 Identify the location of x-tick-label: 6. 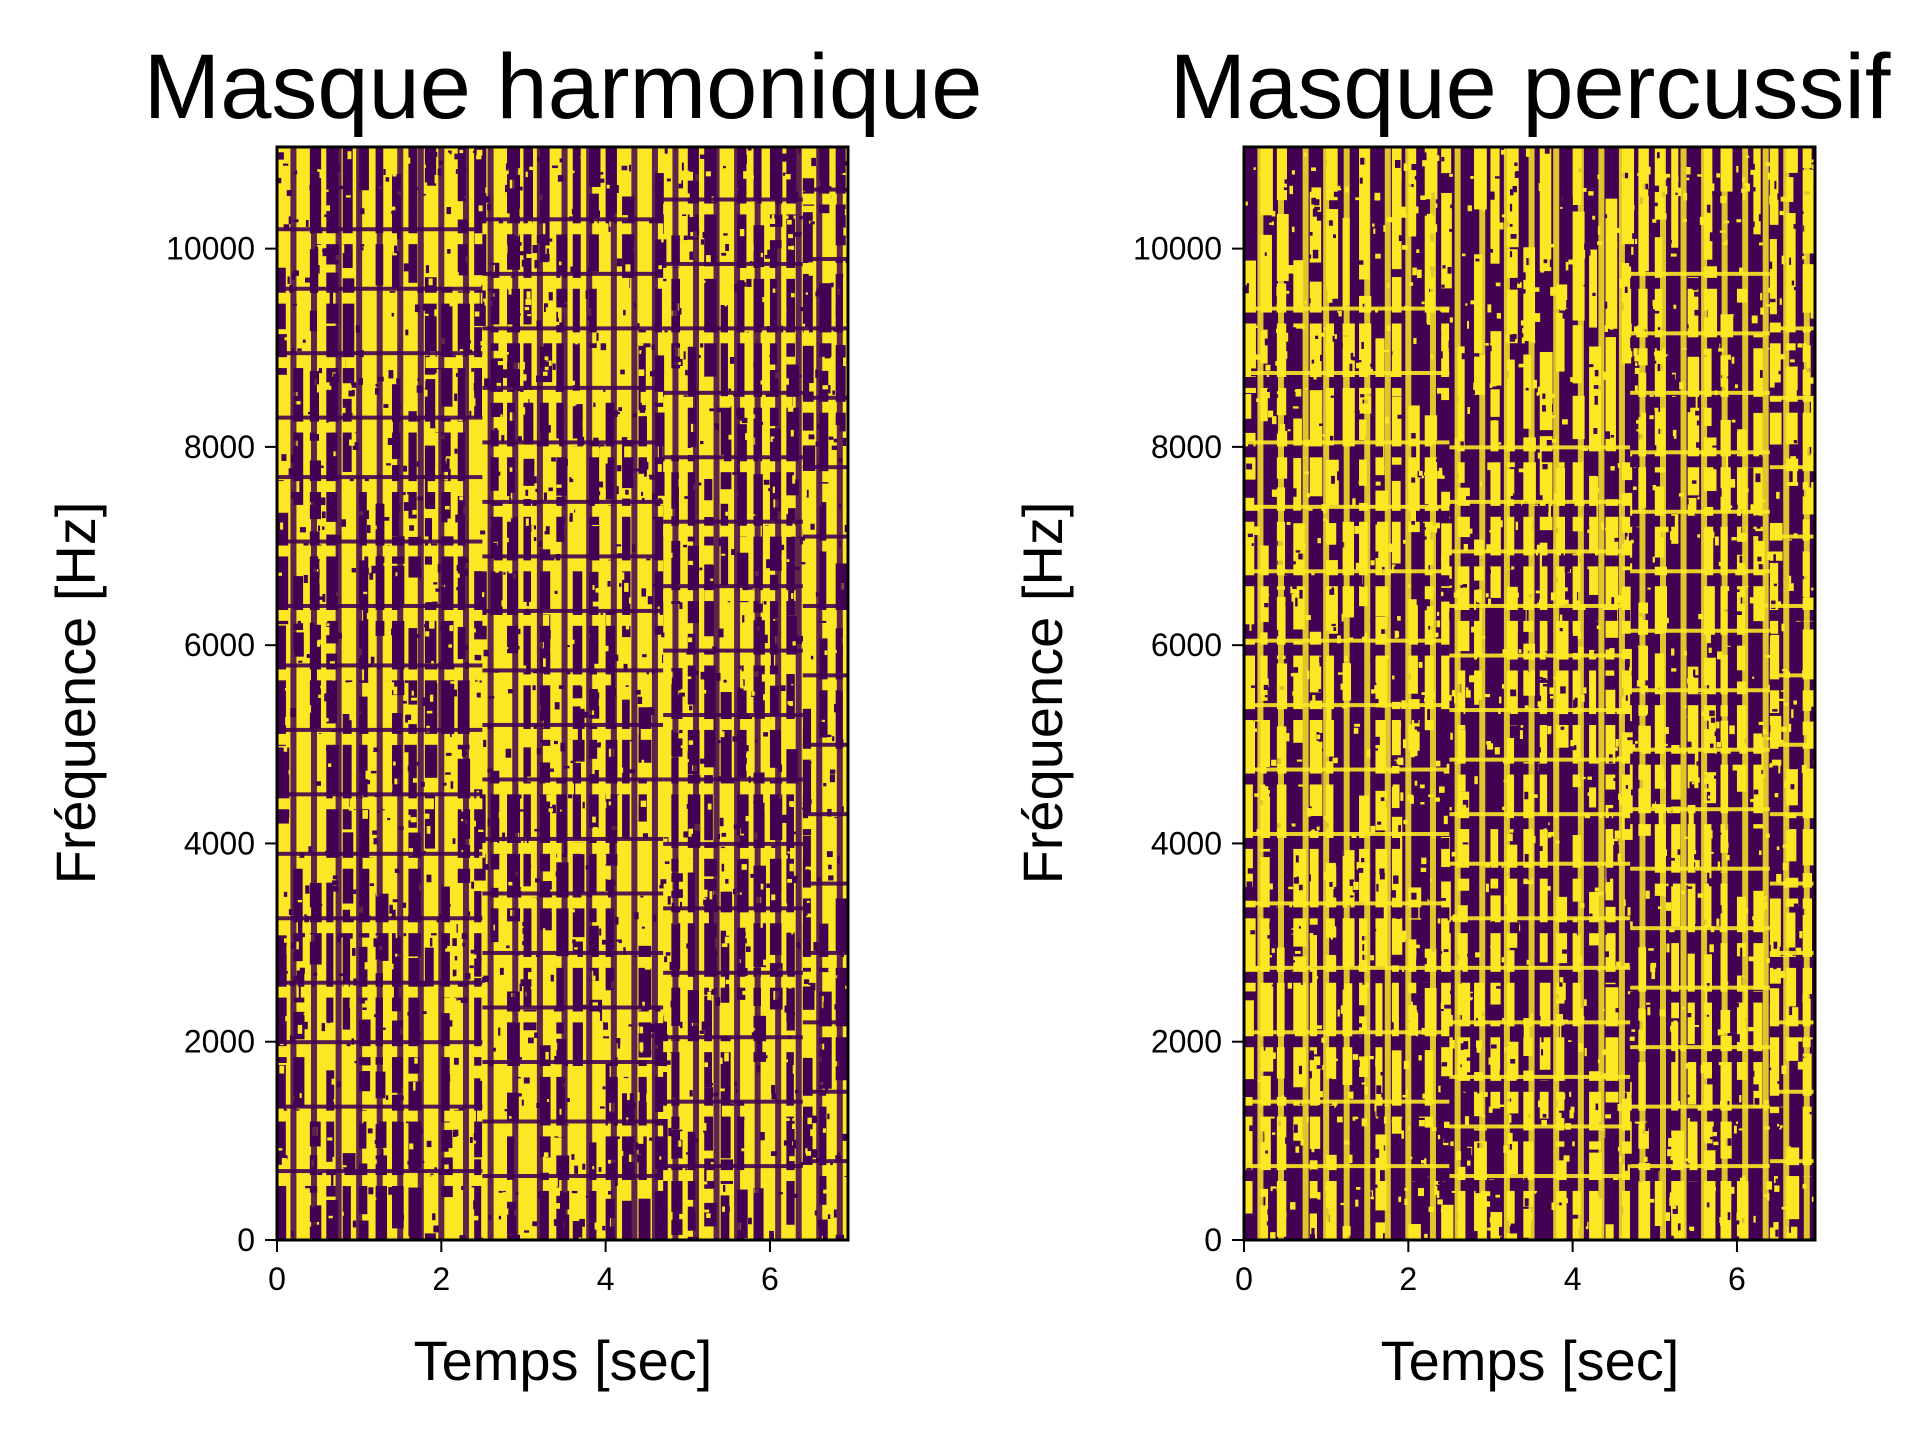
(770, 1279).